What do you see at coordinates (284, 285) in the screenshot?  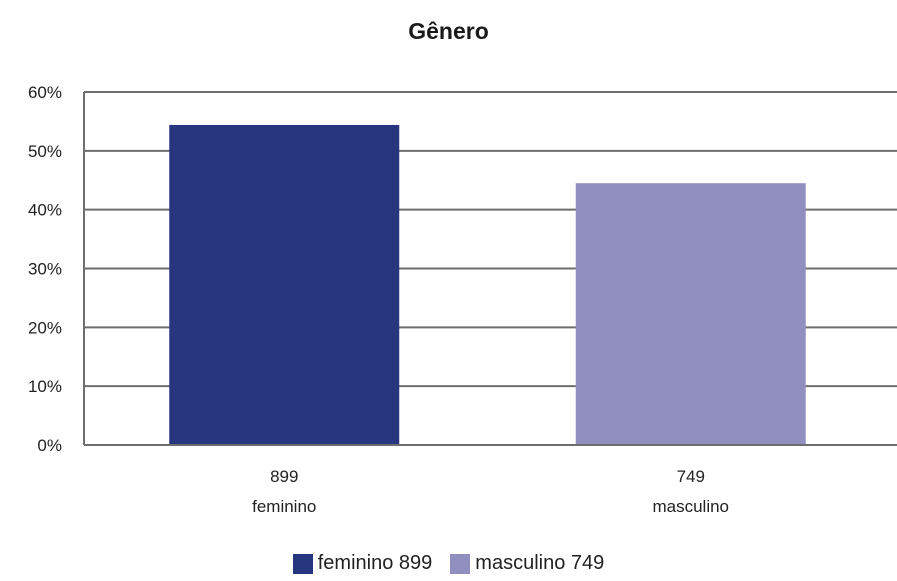 I see `bar-feminino` at bounding box center [284, 285].